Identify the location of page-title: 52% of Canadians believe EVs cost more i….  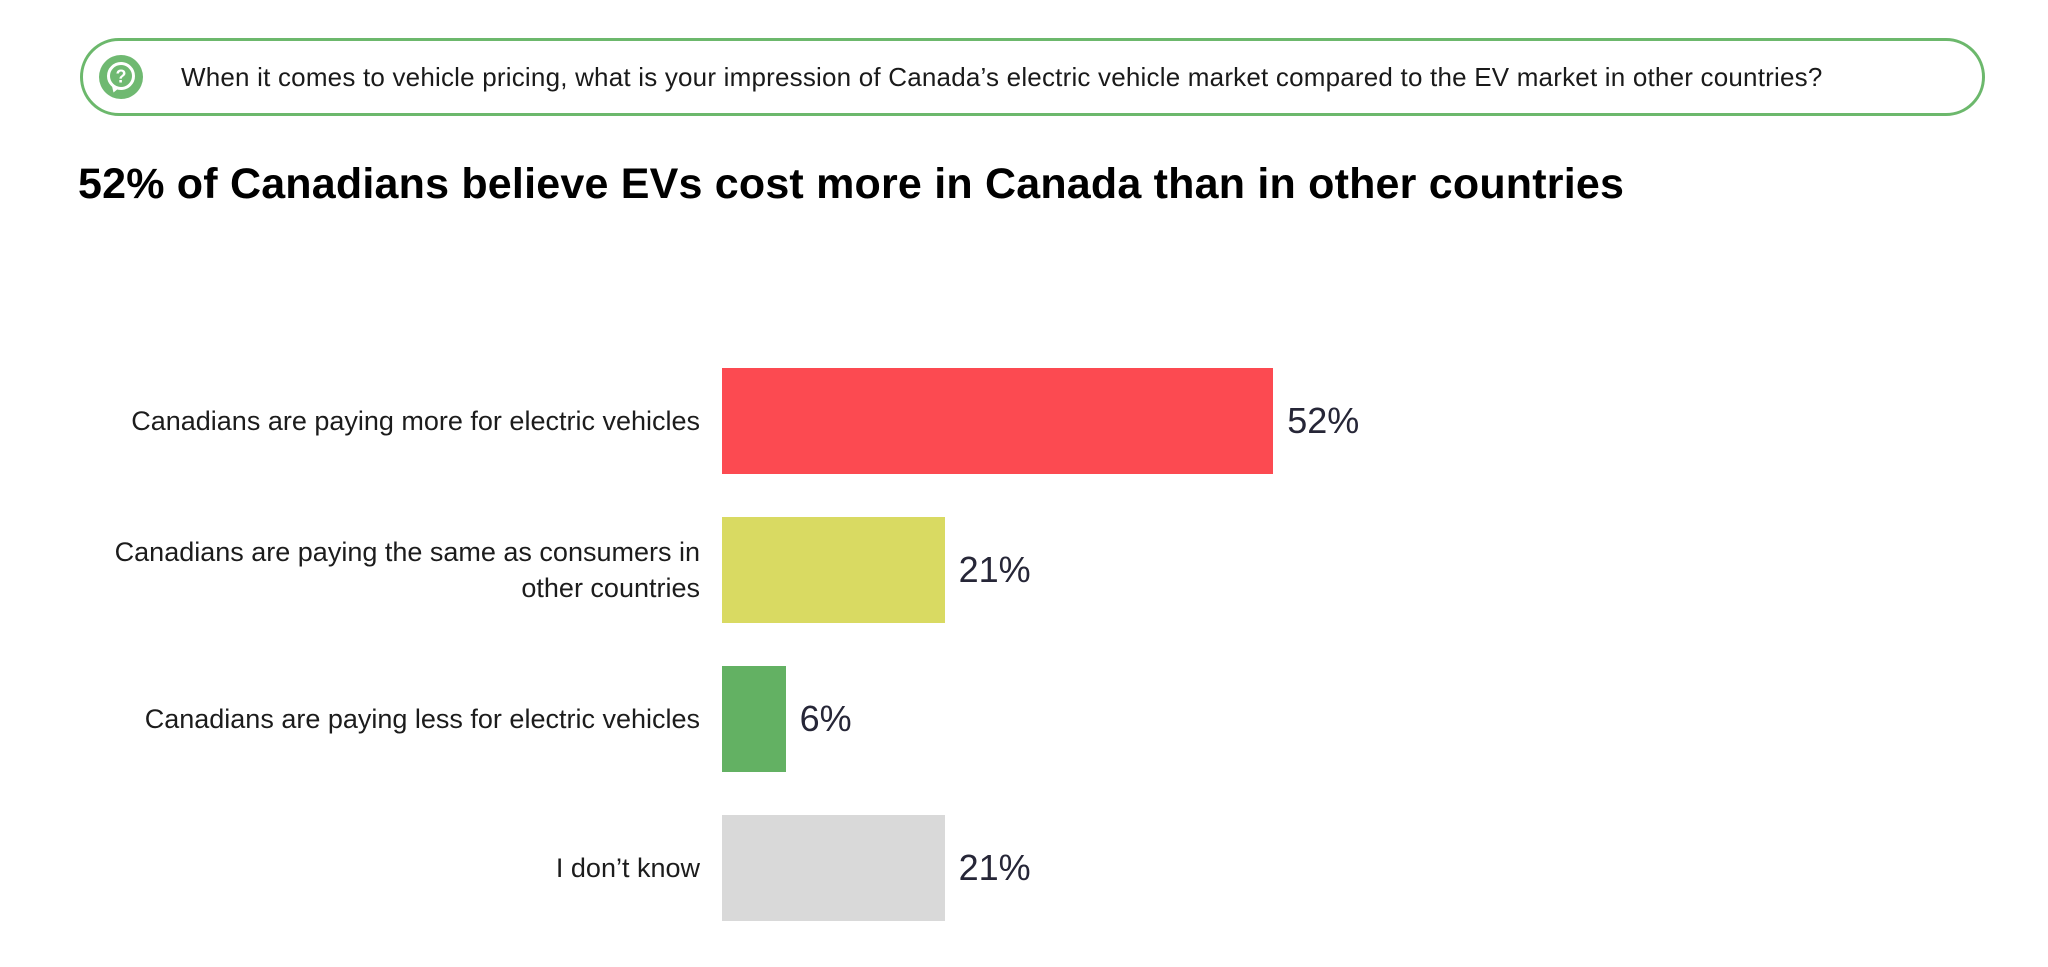
(851, 184).